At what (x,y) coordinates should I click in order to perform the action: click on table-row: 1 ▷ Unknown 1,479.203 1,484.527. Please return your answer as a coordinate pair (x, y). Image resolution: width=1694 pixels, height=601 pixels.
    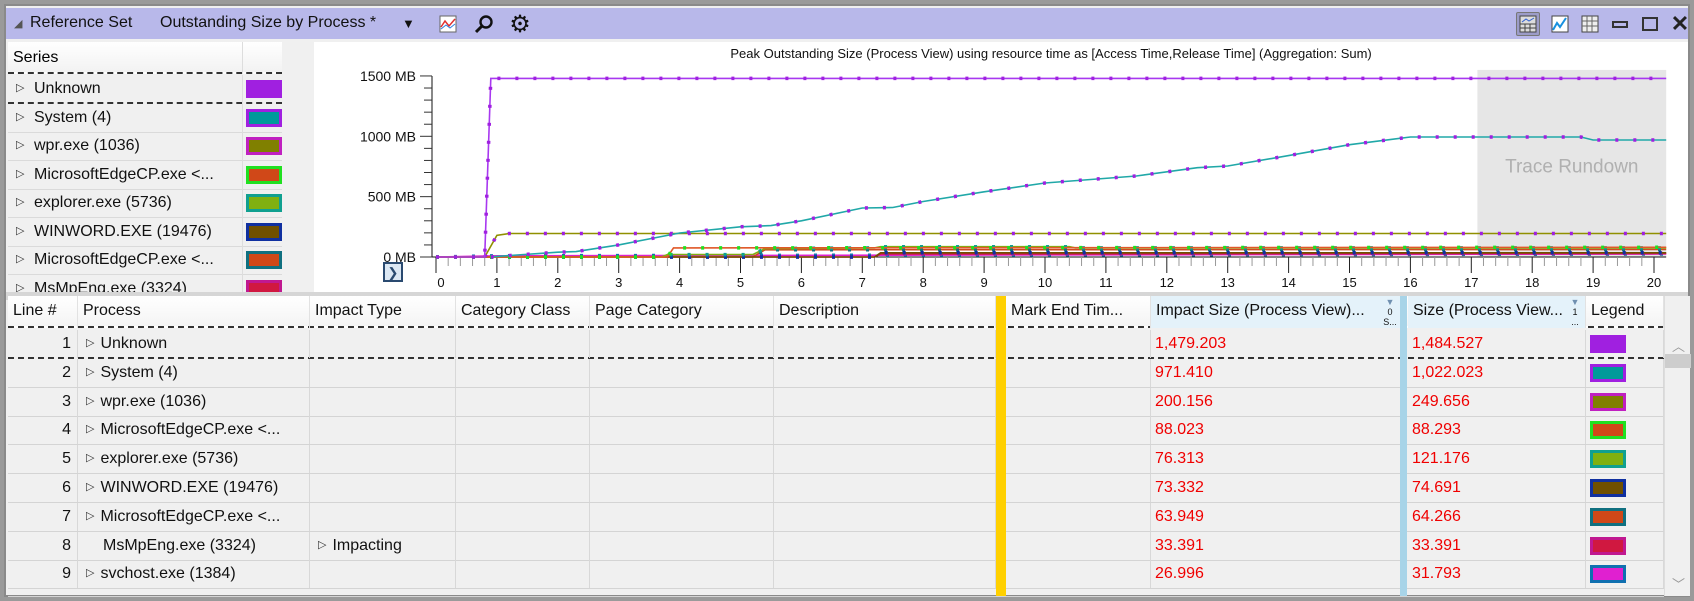
    Looking at the image, I should click on (836, 344).